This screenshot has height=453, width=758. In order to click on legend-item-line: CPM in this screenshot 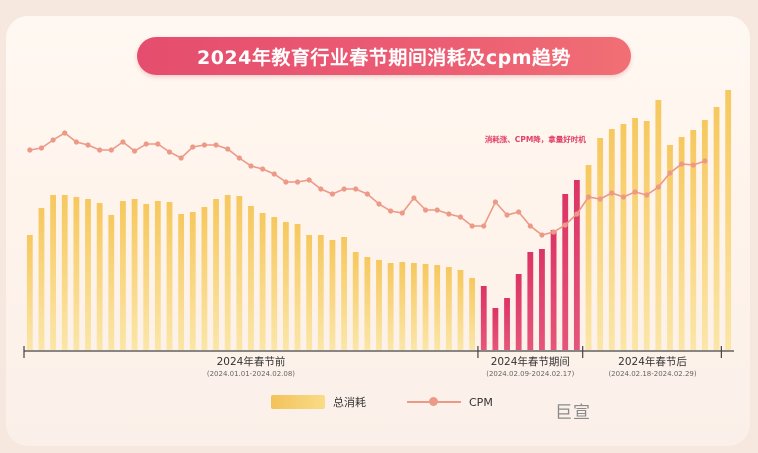, I will do `click(450, 402)`.